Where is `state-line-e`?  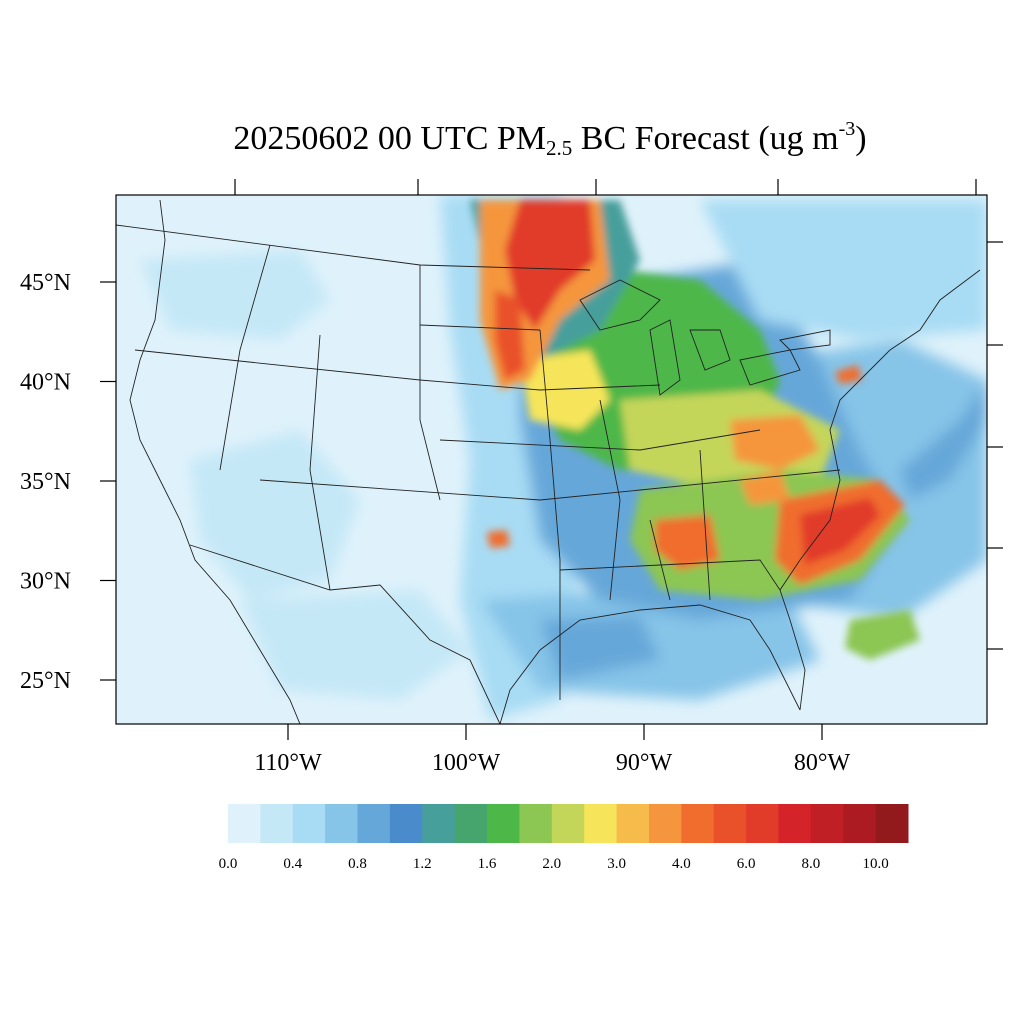 state-line-e is located at coordinates (550, 485).